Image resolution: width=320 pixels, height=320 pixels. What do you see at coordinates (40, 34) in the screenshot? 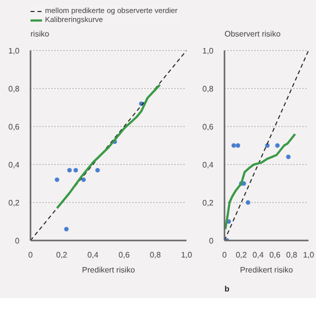
I see `y-axis-title: risiko` at bounding box center [40, 34].